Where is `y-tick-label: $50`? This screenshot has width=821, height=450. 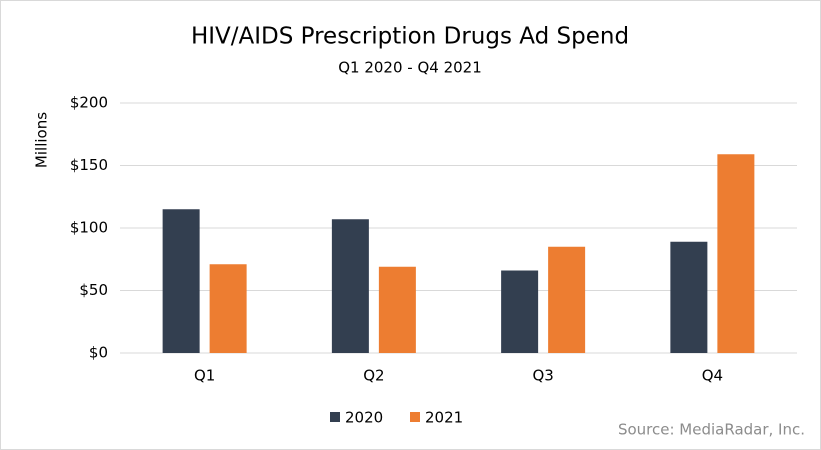
y-tick-label: $50 is located at coordinates (93, 290).